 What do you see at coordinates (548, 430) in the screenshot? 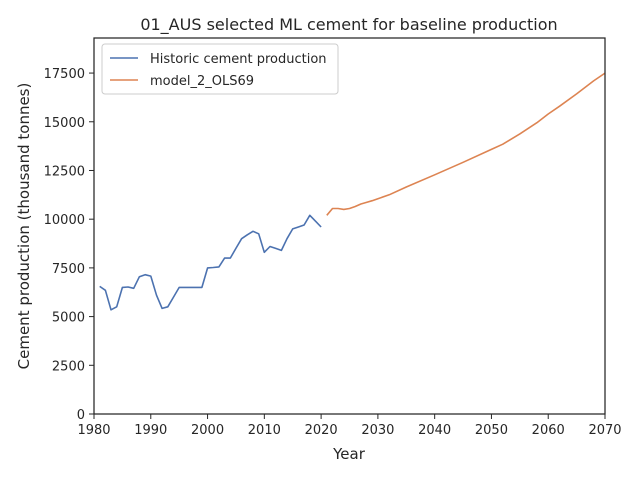
I see `x-tick-label: 2060` at bounding box center [548, 430].